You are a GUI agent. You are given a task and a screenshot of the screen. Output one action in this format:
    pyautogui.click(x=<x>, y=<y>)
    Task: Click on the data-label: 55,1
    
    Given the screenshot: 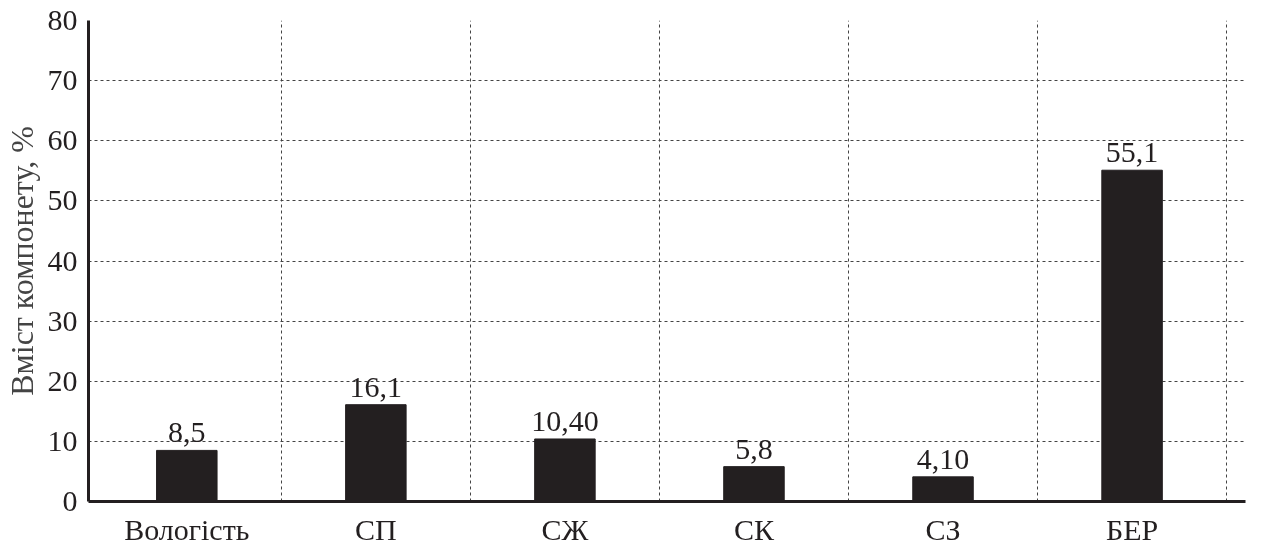 What is the action you would take?
    pyautogui.click(x=1132, y=152)
    